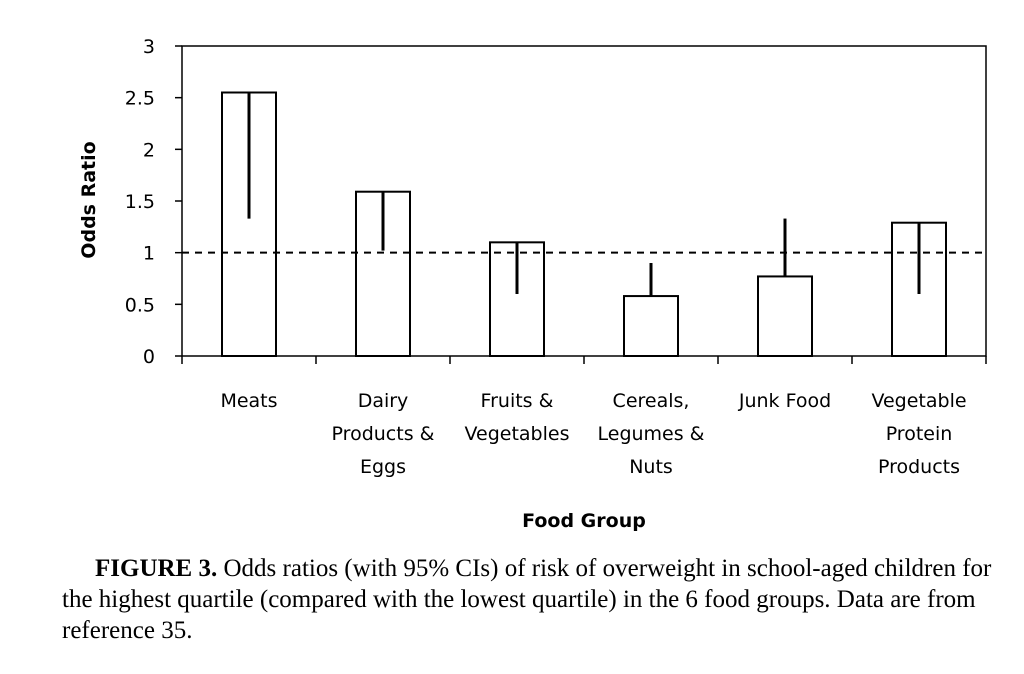  Describe the element at coordinates (140, 305) in the screenshot. I see `y-tick-label: 0.5` at that location.